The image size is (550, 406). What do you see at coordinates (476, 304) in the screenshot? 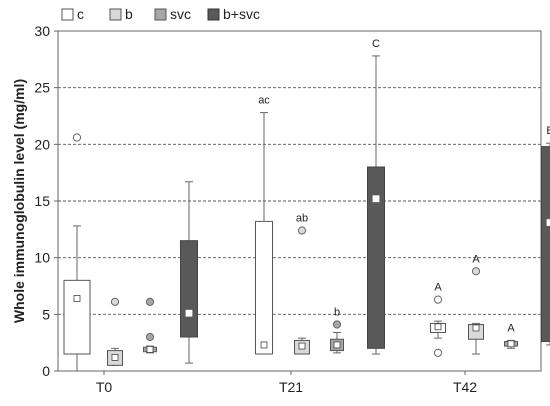
I see `box-T42-b: A` at bounding box center [476, 304].